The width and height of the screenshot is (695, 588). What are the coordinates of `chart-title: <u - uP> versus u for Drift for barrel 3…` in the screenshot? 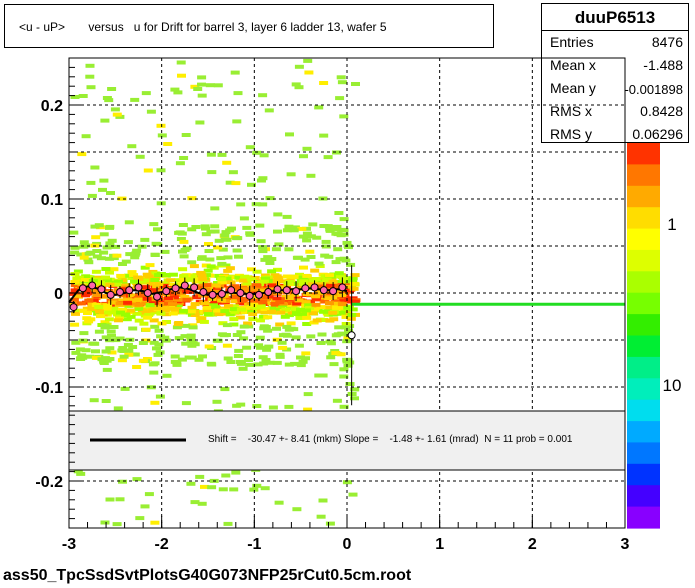 It's located at (203, 27).